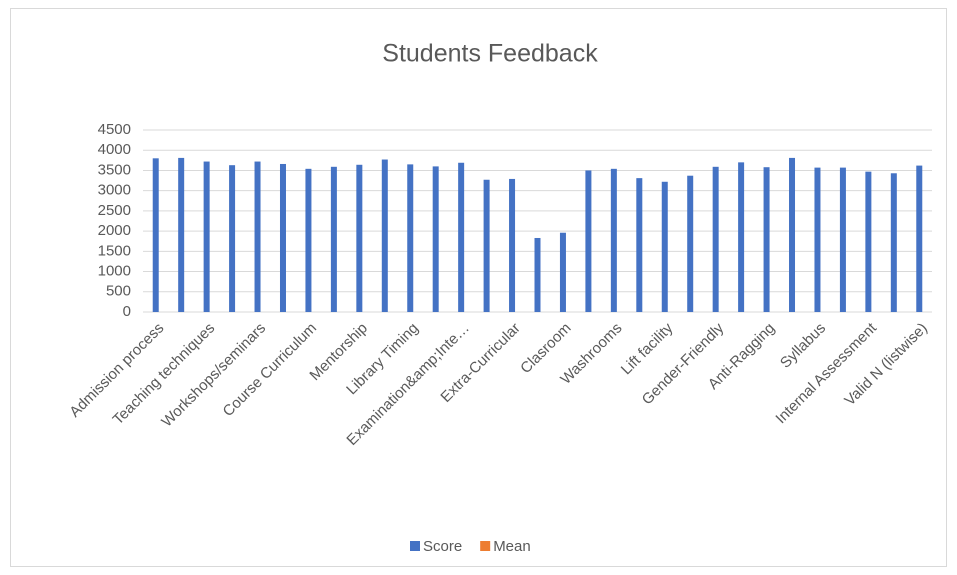 Image resolution: width=957 pixels, height=575 pixels. What do you see at coordinates (114, 271) in the screenshot?
I see `y-tick-label: 1000` at bounding box center [114, 271].